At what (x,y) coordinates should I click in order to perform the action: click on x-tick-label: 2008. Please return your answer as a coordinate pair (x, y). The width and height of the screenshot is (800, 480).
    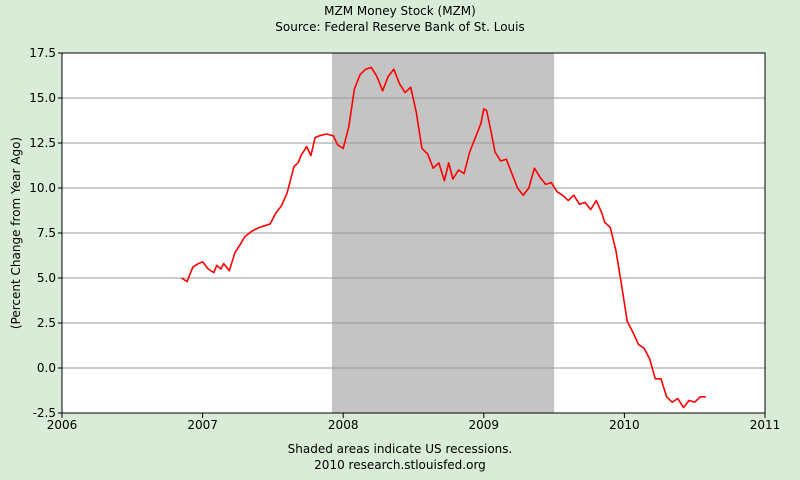
    Looking at the image, I should click on (343, 425).